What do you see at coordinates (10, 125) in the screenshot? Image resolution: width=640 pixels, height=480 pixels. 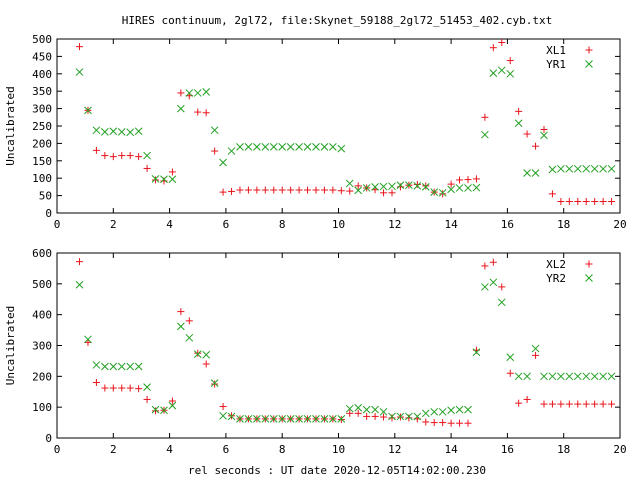 I see `y-axis-label: Uncalibrated` at bounding box center [10, 125].